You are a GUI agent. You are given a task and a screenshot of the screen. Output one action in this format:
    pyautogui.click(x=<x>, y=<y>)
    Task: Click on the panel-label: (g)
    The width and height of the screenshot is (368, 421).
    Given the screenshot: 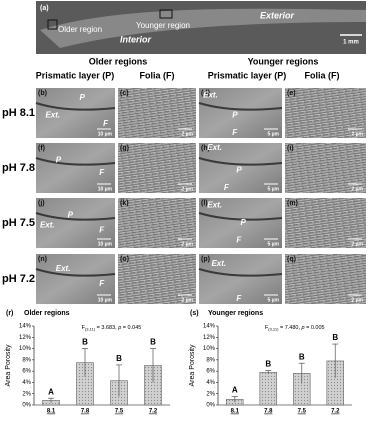 What is the action you would take?
    pyautogui.click(x=124, y=148)
    